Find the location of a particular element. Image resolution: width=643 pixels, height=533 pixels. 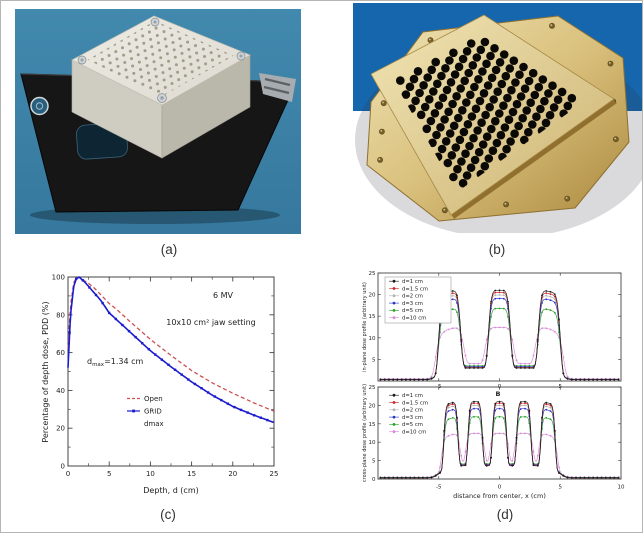

caption-d: (d) is located at coordinates (505, 514).